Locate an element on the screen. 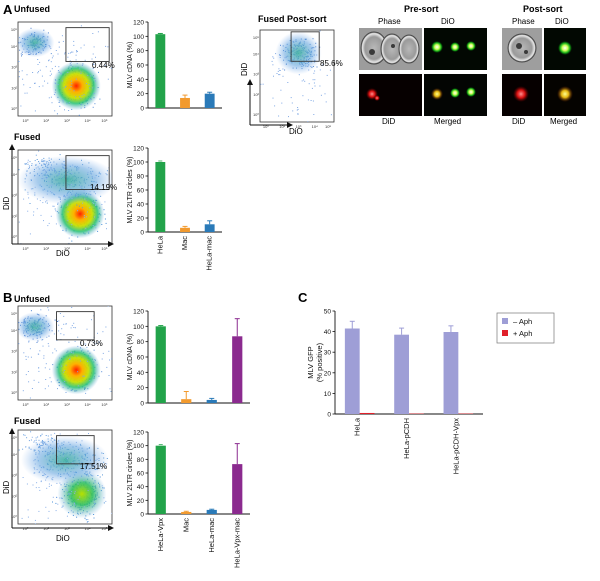 The height and width of the screenshot is (581, 600). axis-label-dio-b: DiO is located at coordinates (63, 538).